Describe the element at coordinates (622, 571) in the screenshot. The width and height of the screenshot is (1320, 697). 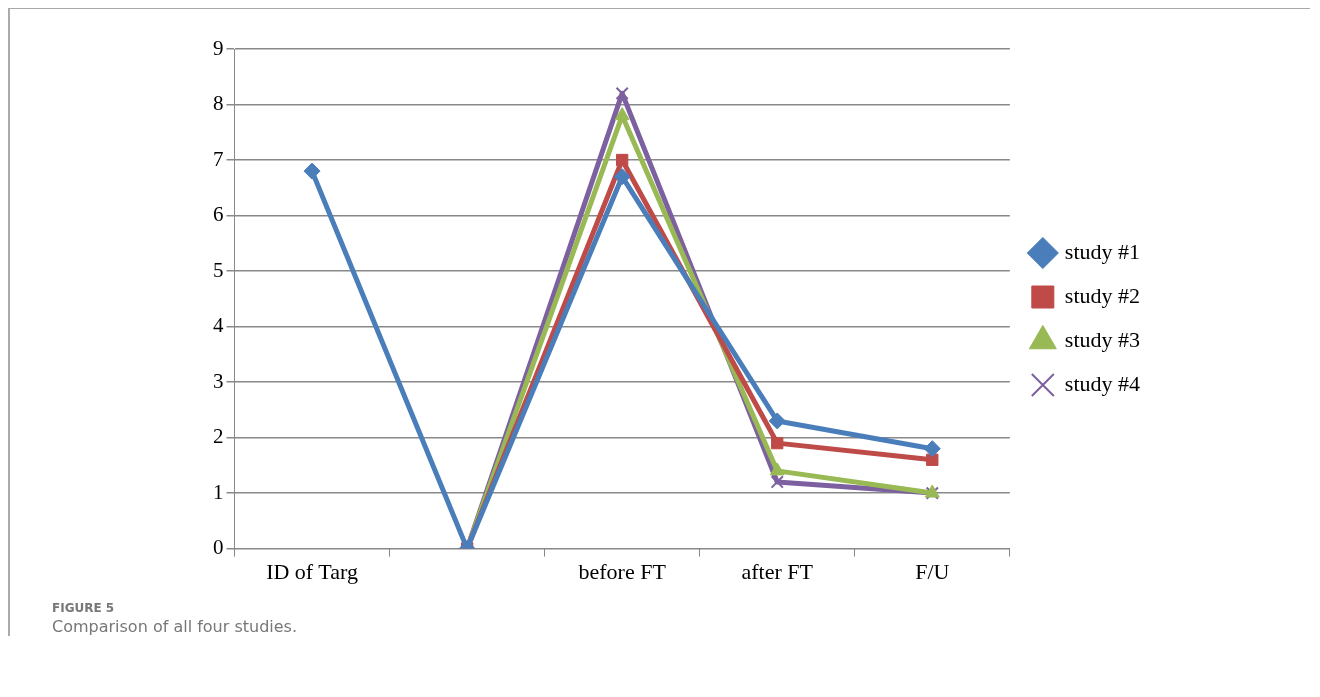
I see `x-tick-label: before FT` at that location.